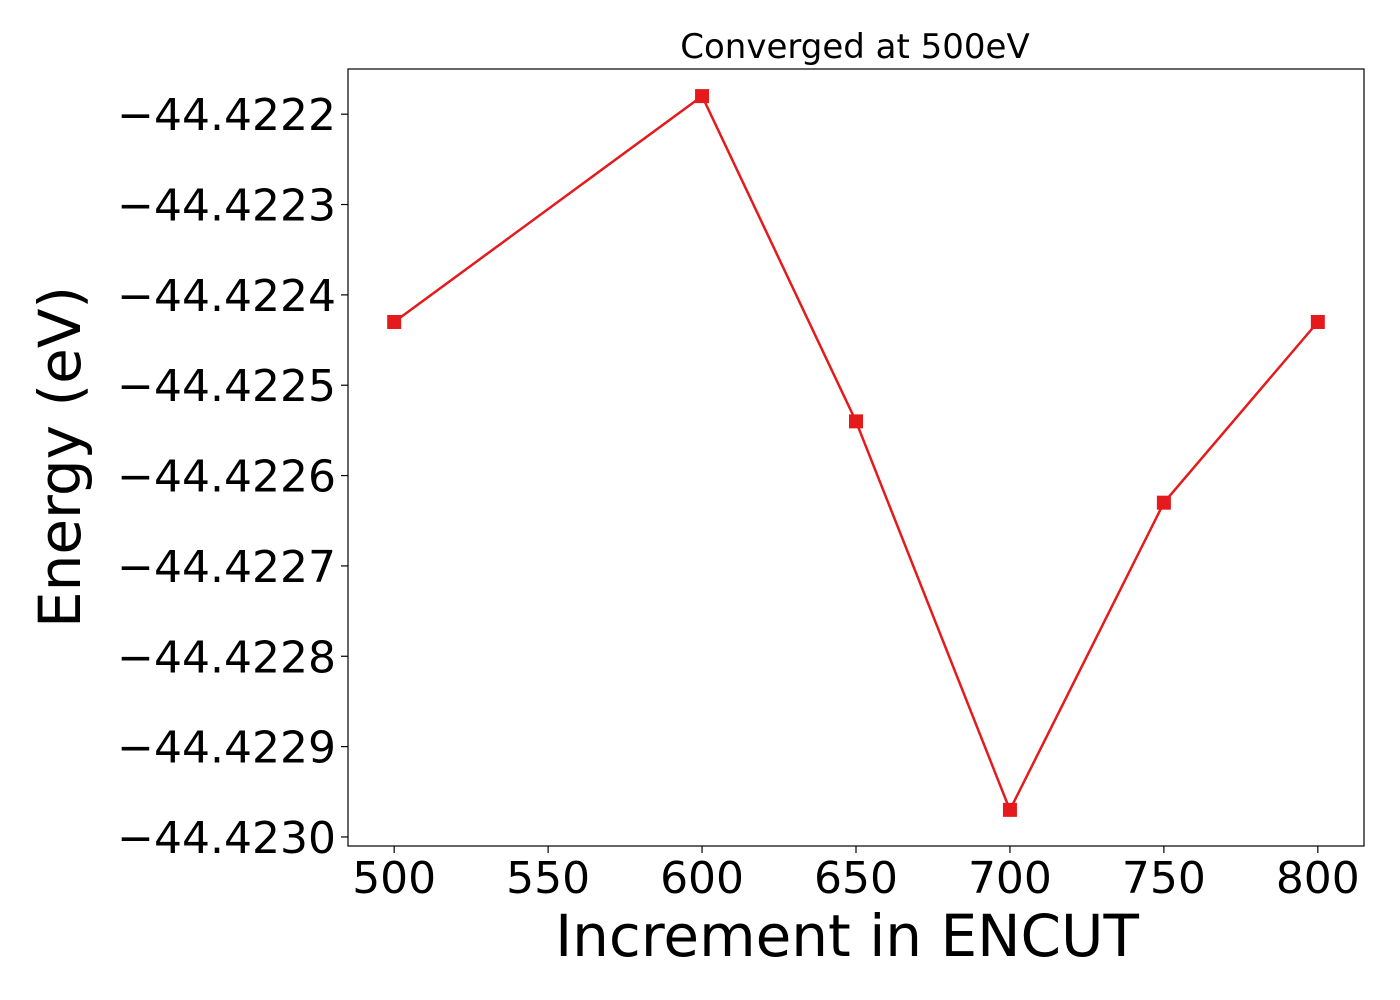 The image size is (1400, 1000). Describe the element at coordinates (226, 657) in the screenshot. I see `y-tick-label: −44.4228` at that location.